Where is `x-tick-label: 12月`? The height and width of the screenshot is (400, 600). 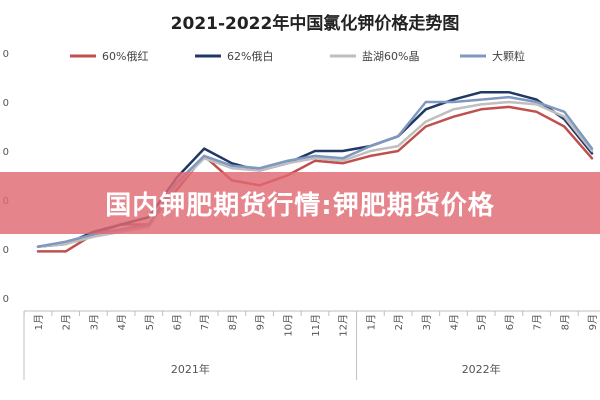
x-tick-label: 12月 is located at coordinates (344, 325).